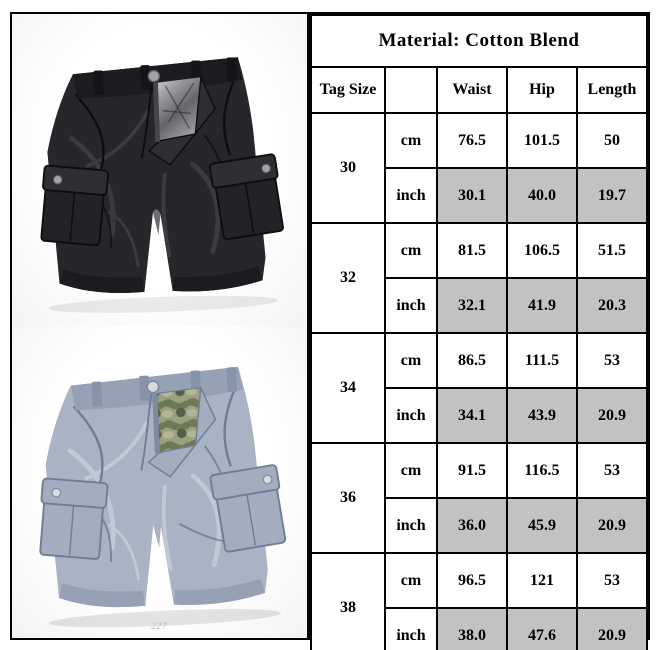 The image size is (663, 650). What do you see at coordinates (541, 580) in the screenshot?
I see `hip-cm-cell: 121` at bounding box center [541, 580].